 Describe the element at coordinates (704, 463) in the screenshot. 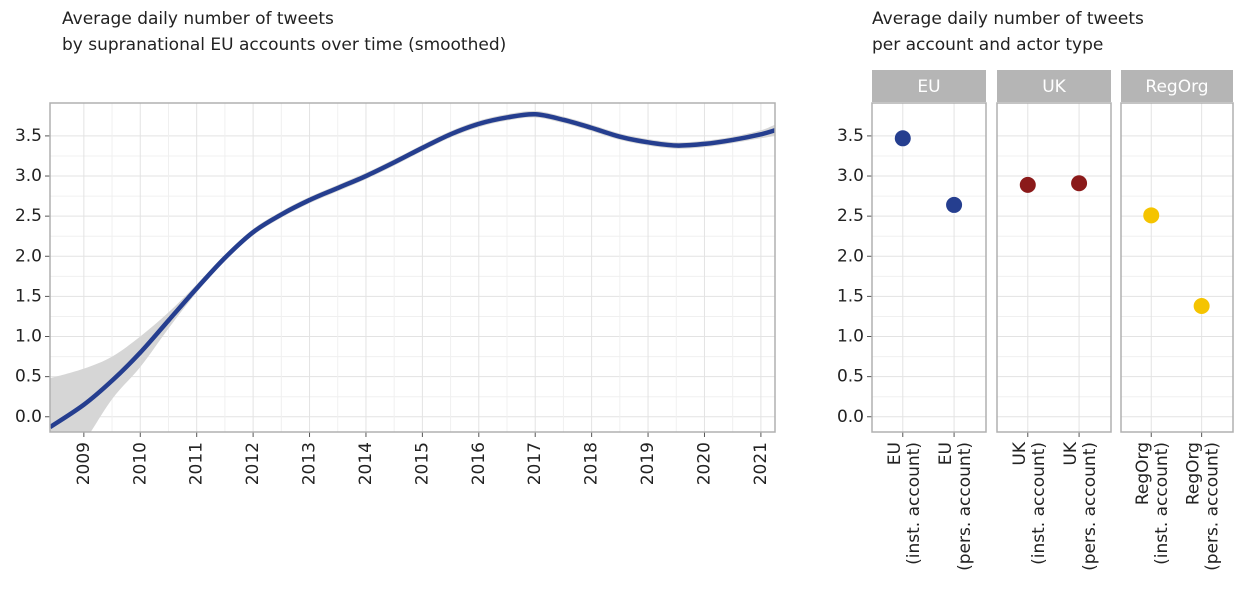

I see `x-tick-label: 2020` at that location.